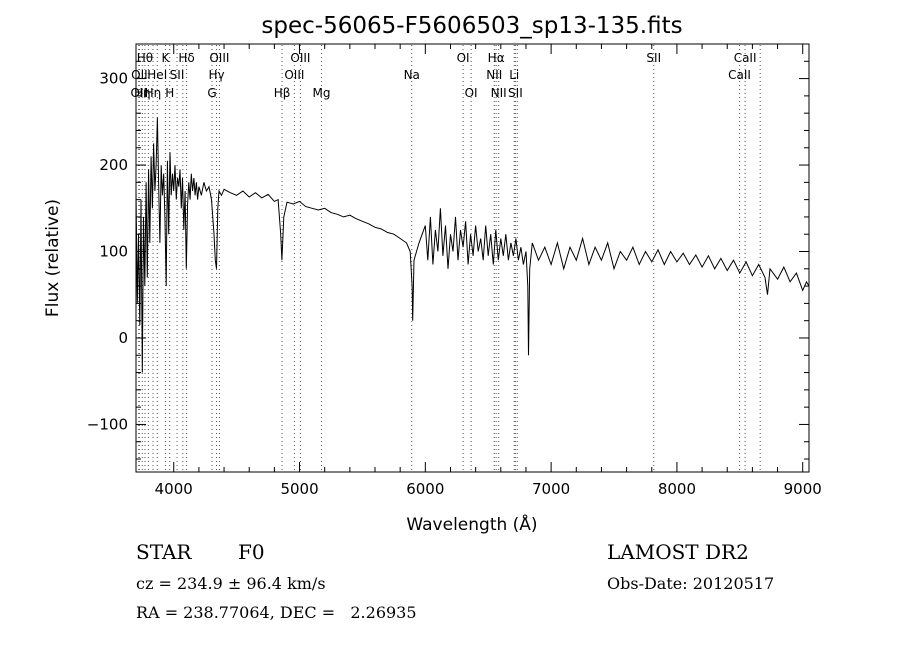 The image size is (900, 650). What do you see at coordinates (251, 552) in the screenshot?
I see `subclass-label: F0` at bounding box center [251, 552].